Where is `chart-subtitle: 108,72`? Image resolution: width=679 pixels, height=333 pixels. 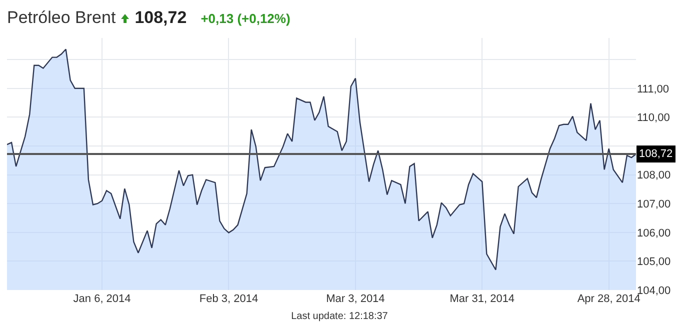 chart-subtitle: 108,72 is located at coordinates (160, 18).